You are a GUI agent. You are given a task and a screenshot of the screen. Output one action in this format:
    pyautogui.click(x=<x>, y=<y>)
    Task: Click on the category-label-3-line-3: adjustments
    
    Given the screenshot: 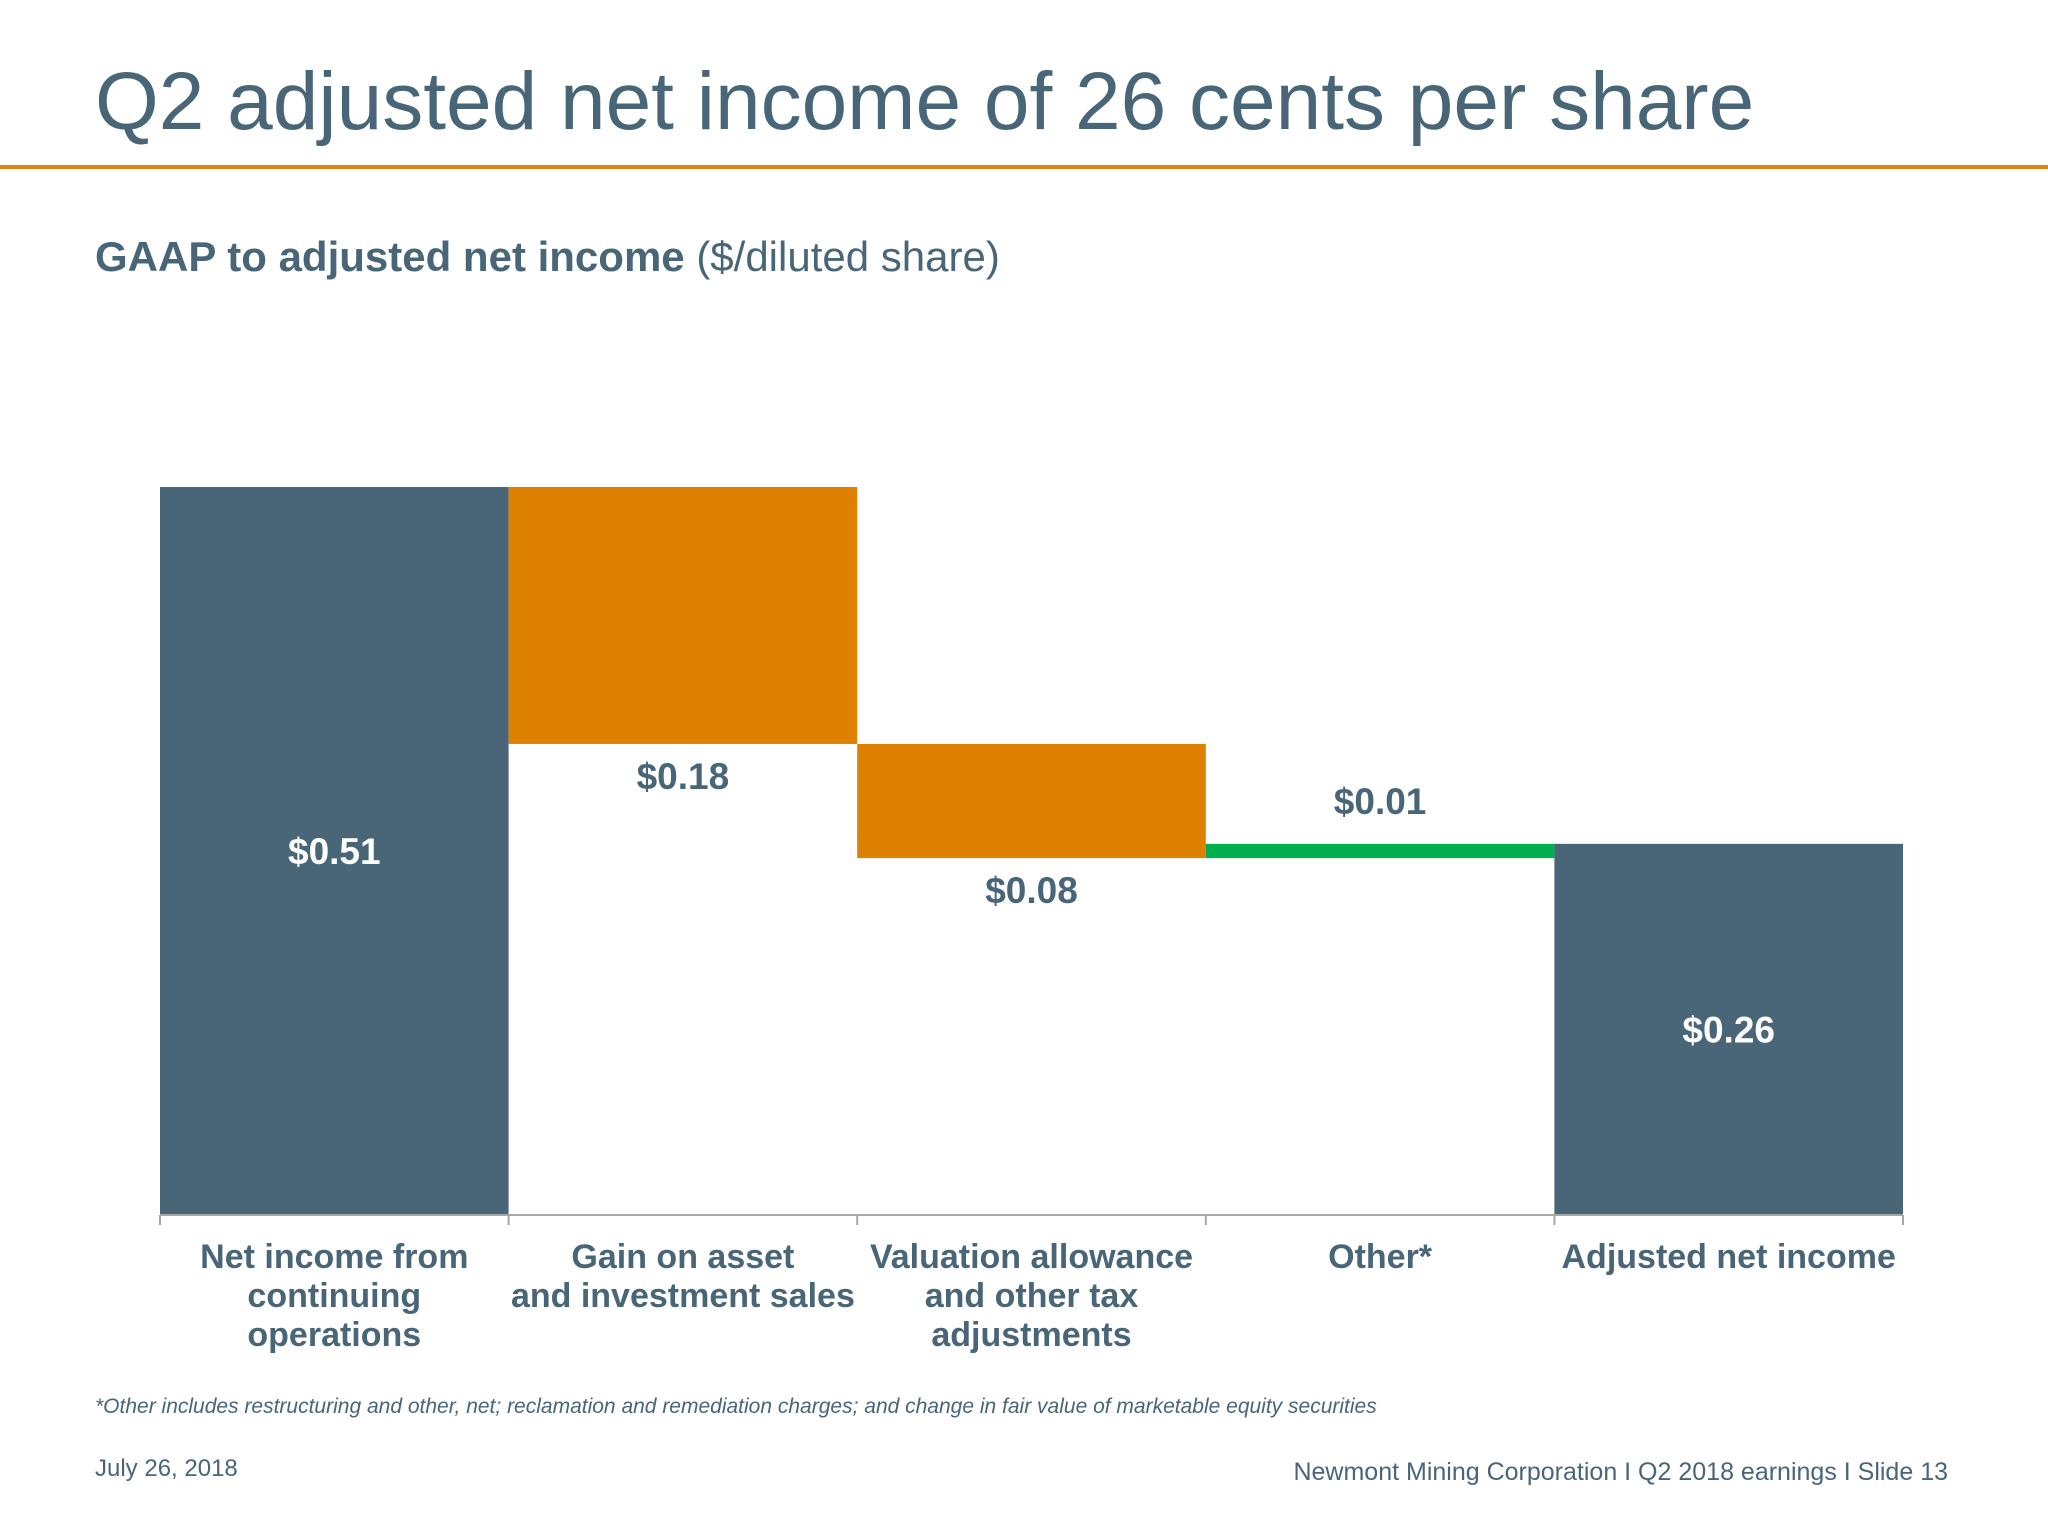 What is the action you would take?
    pyautogui.click(x=1031, y=1335)
    